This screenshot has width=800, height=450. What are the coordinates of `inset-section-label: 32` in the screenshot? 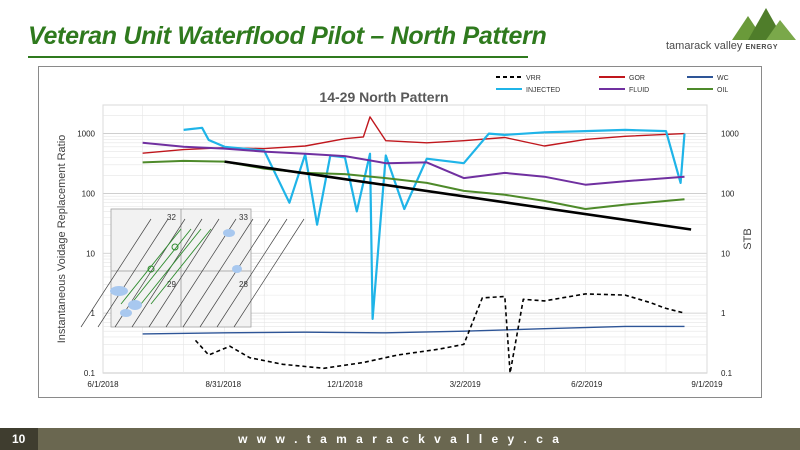 It's located at (171, 217).